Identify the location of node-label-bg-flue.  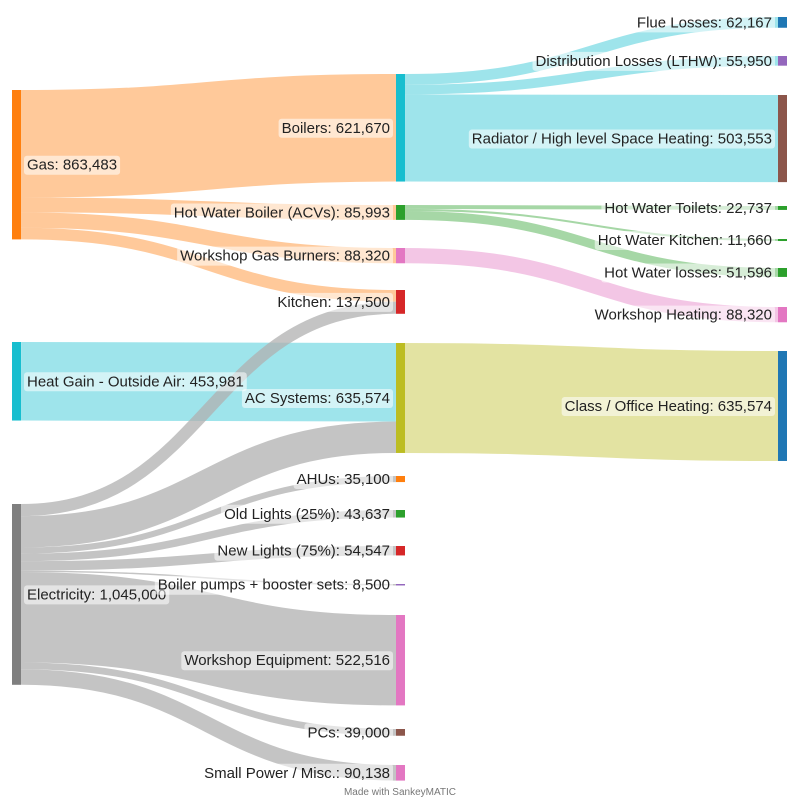
(704, 23).